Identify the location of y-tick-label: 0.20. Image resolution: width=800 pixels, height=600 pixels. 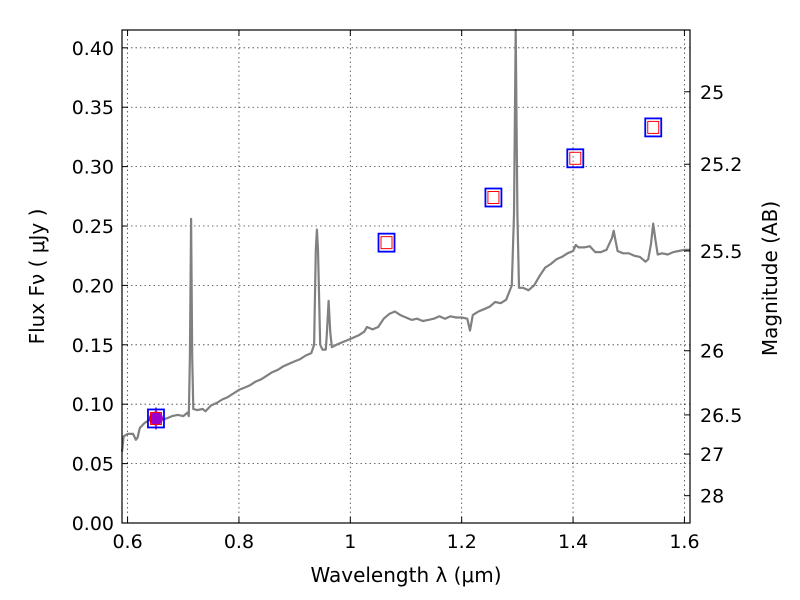
(93, 286).